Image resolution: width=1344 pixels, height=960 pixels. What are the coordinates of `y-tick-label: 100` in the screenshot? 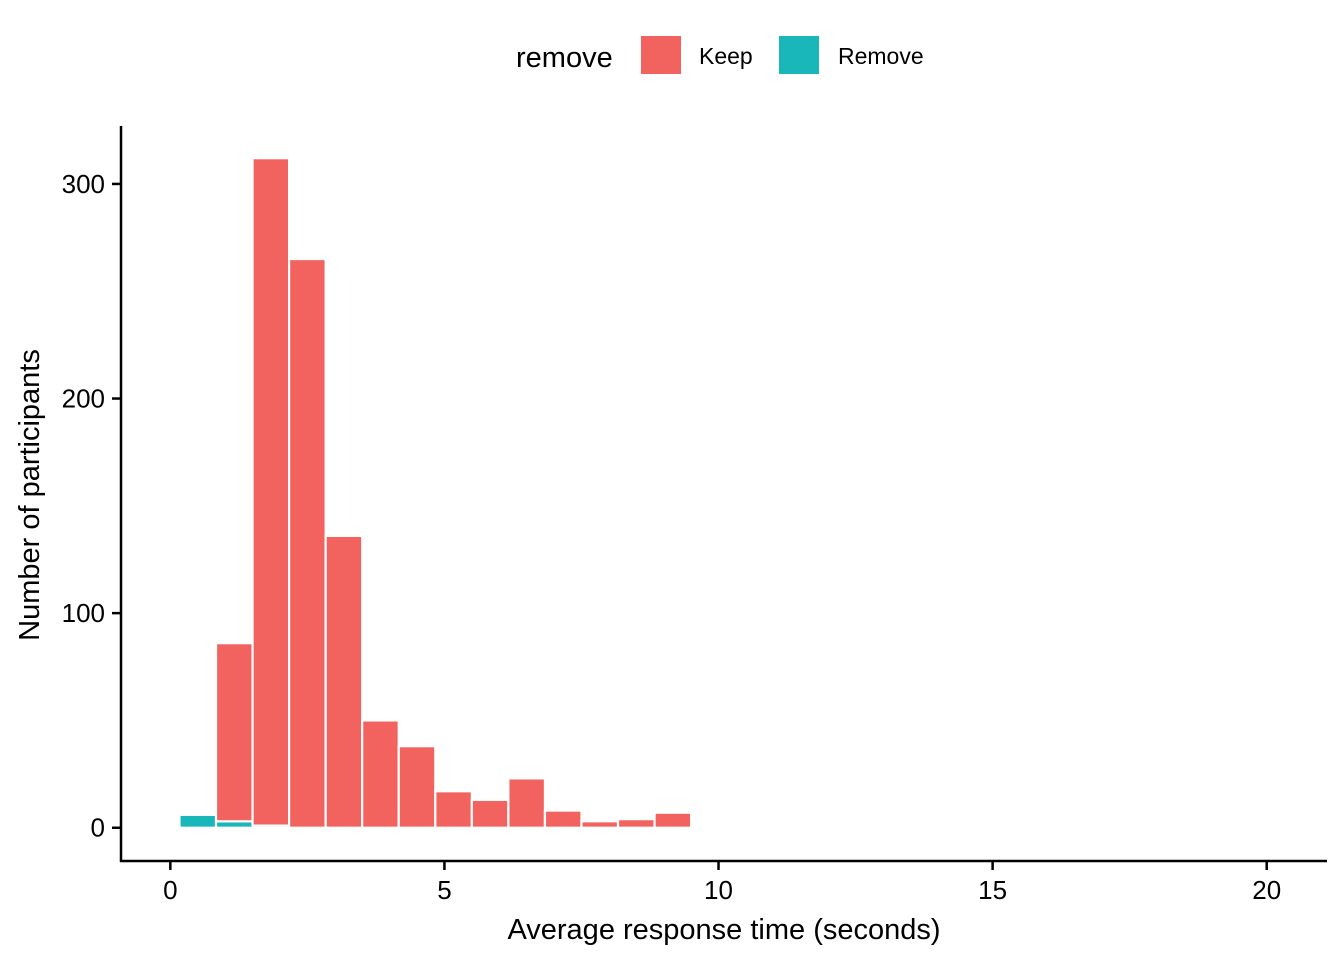 It's located at (83, 613).